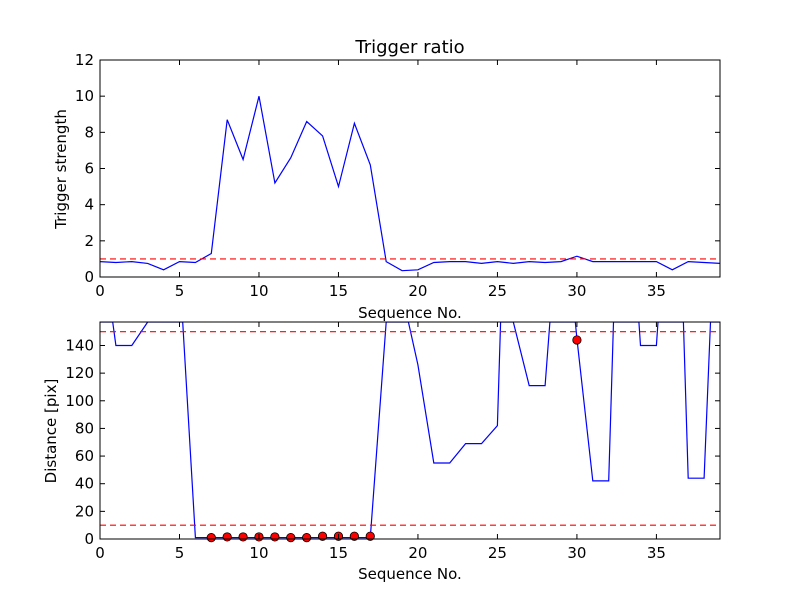 This screenshot has height=600, width=800. Describe the element at coordinates (258, 291) in the screenshot. I see `top-x-tick-label: 10` at that location.